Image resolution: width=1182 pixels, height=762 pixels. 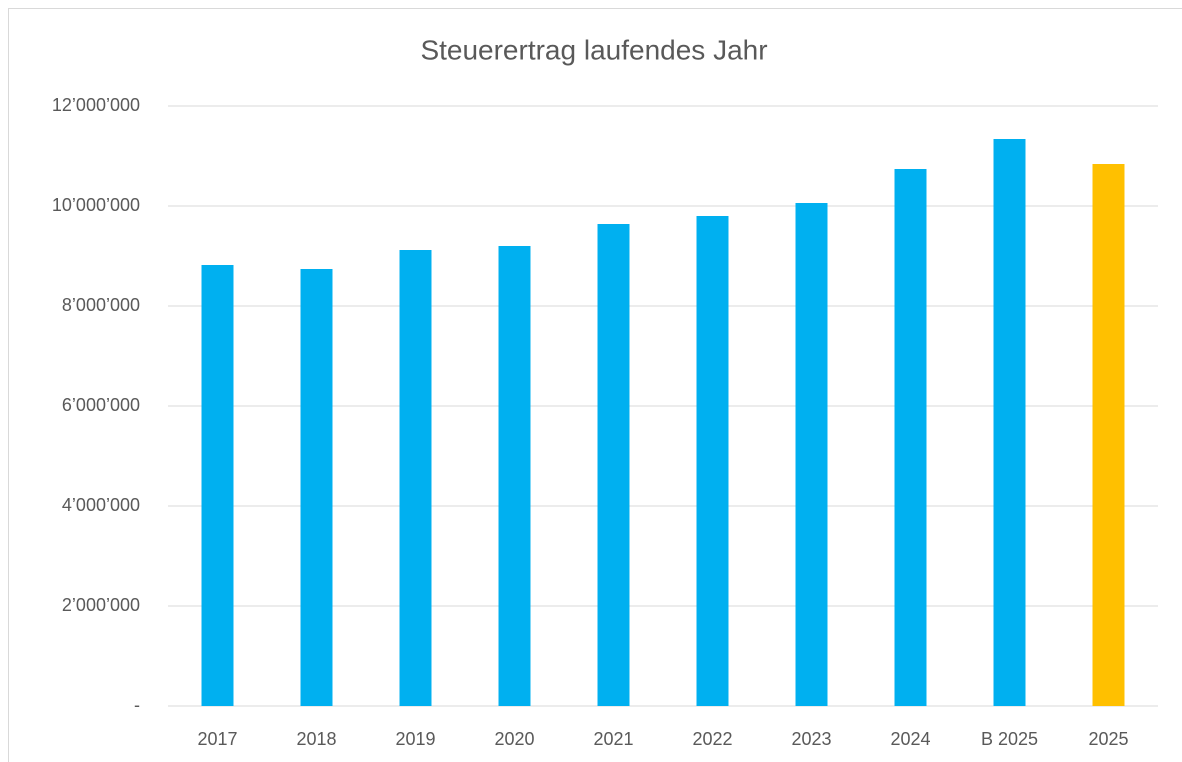 I want to click on y-tick-label: 2’000’000, so click(x=101, y=605).